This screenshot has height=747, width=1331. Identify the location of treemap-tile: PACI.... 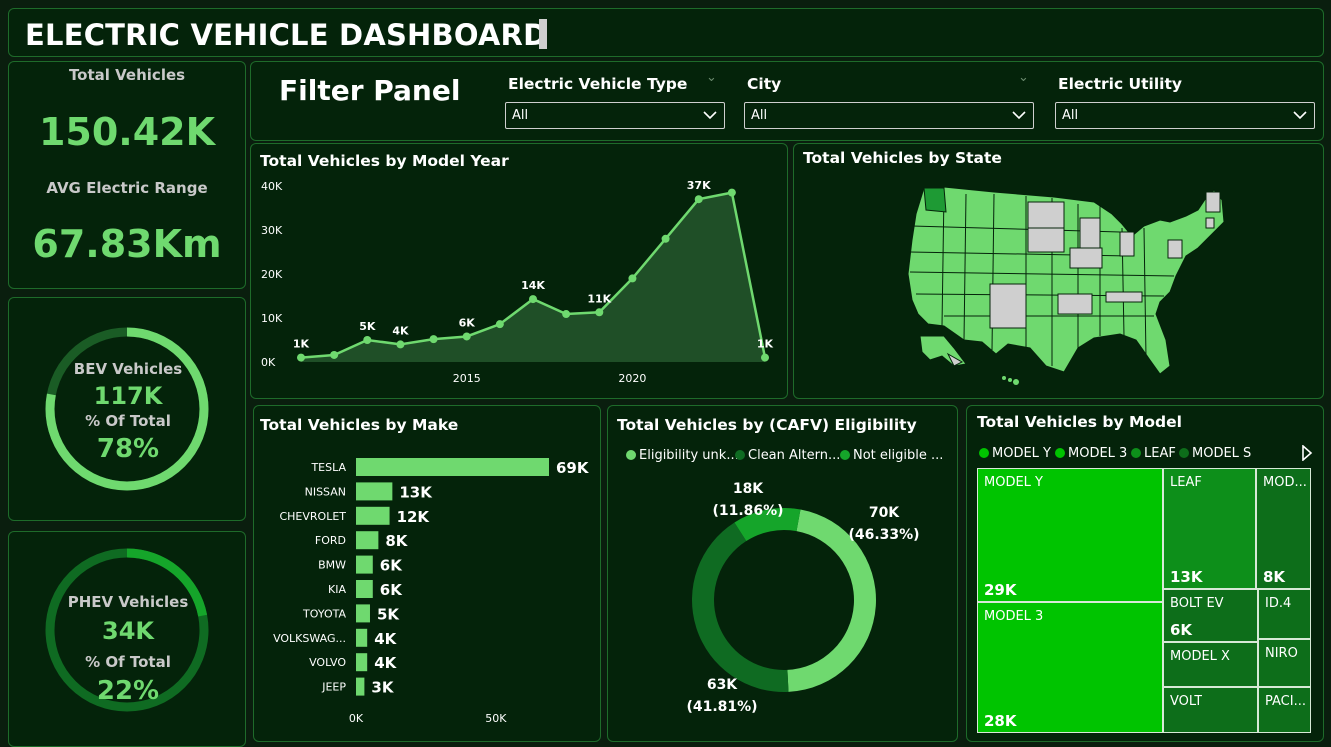
(1284, 710).